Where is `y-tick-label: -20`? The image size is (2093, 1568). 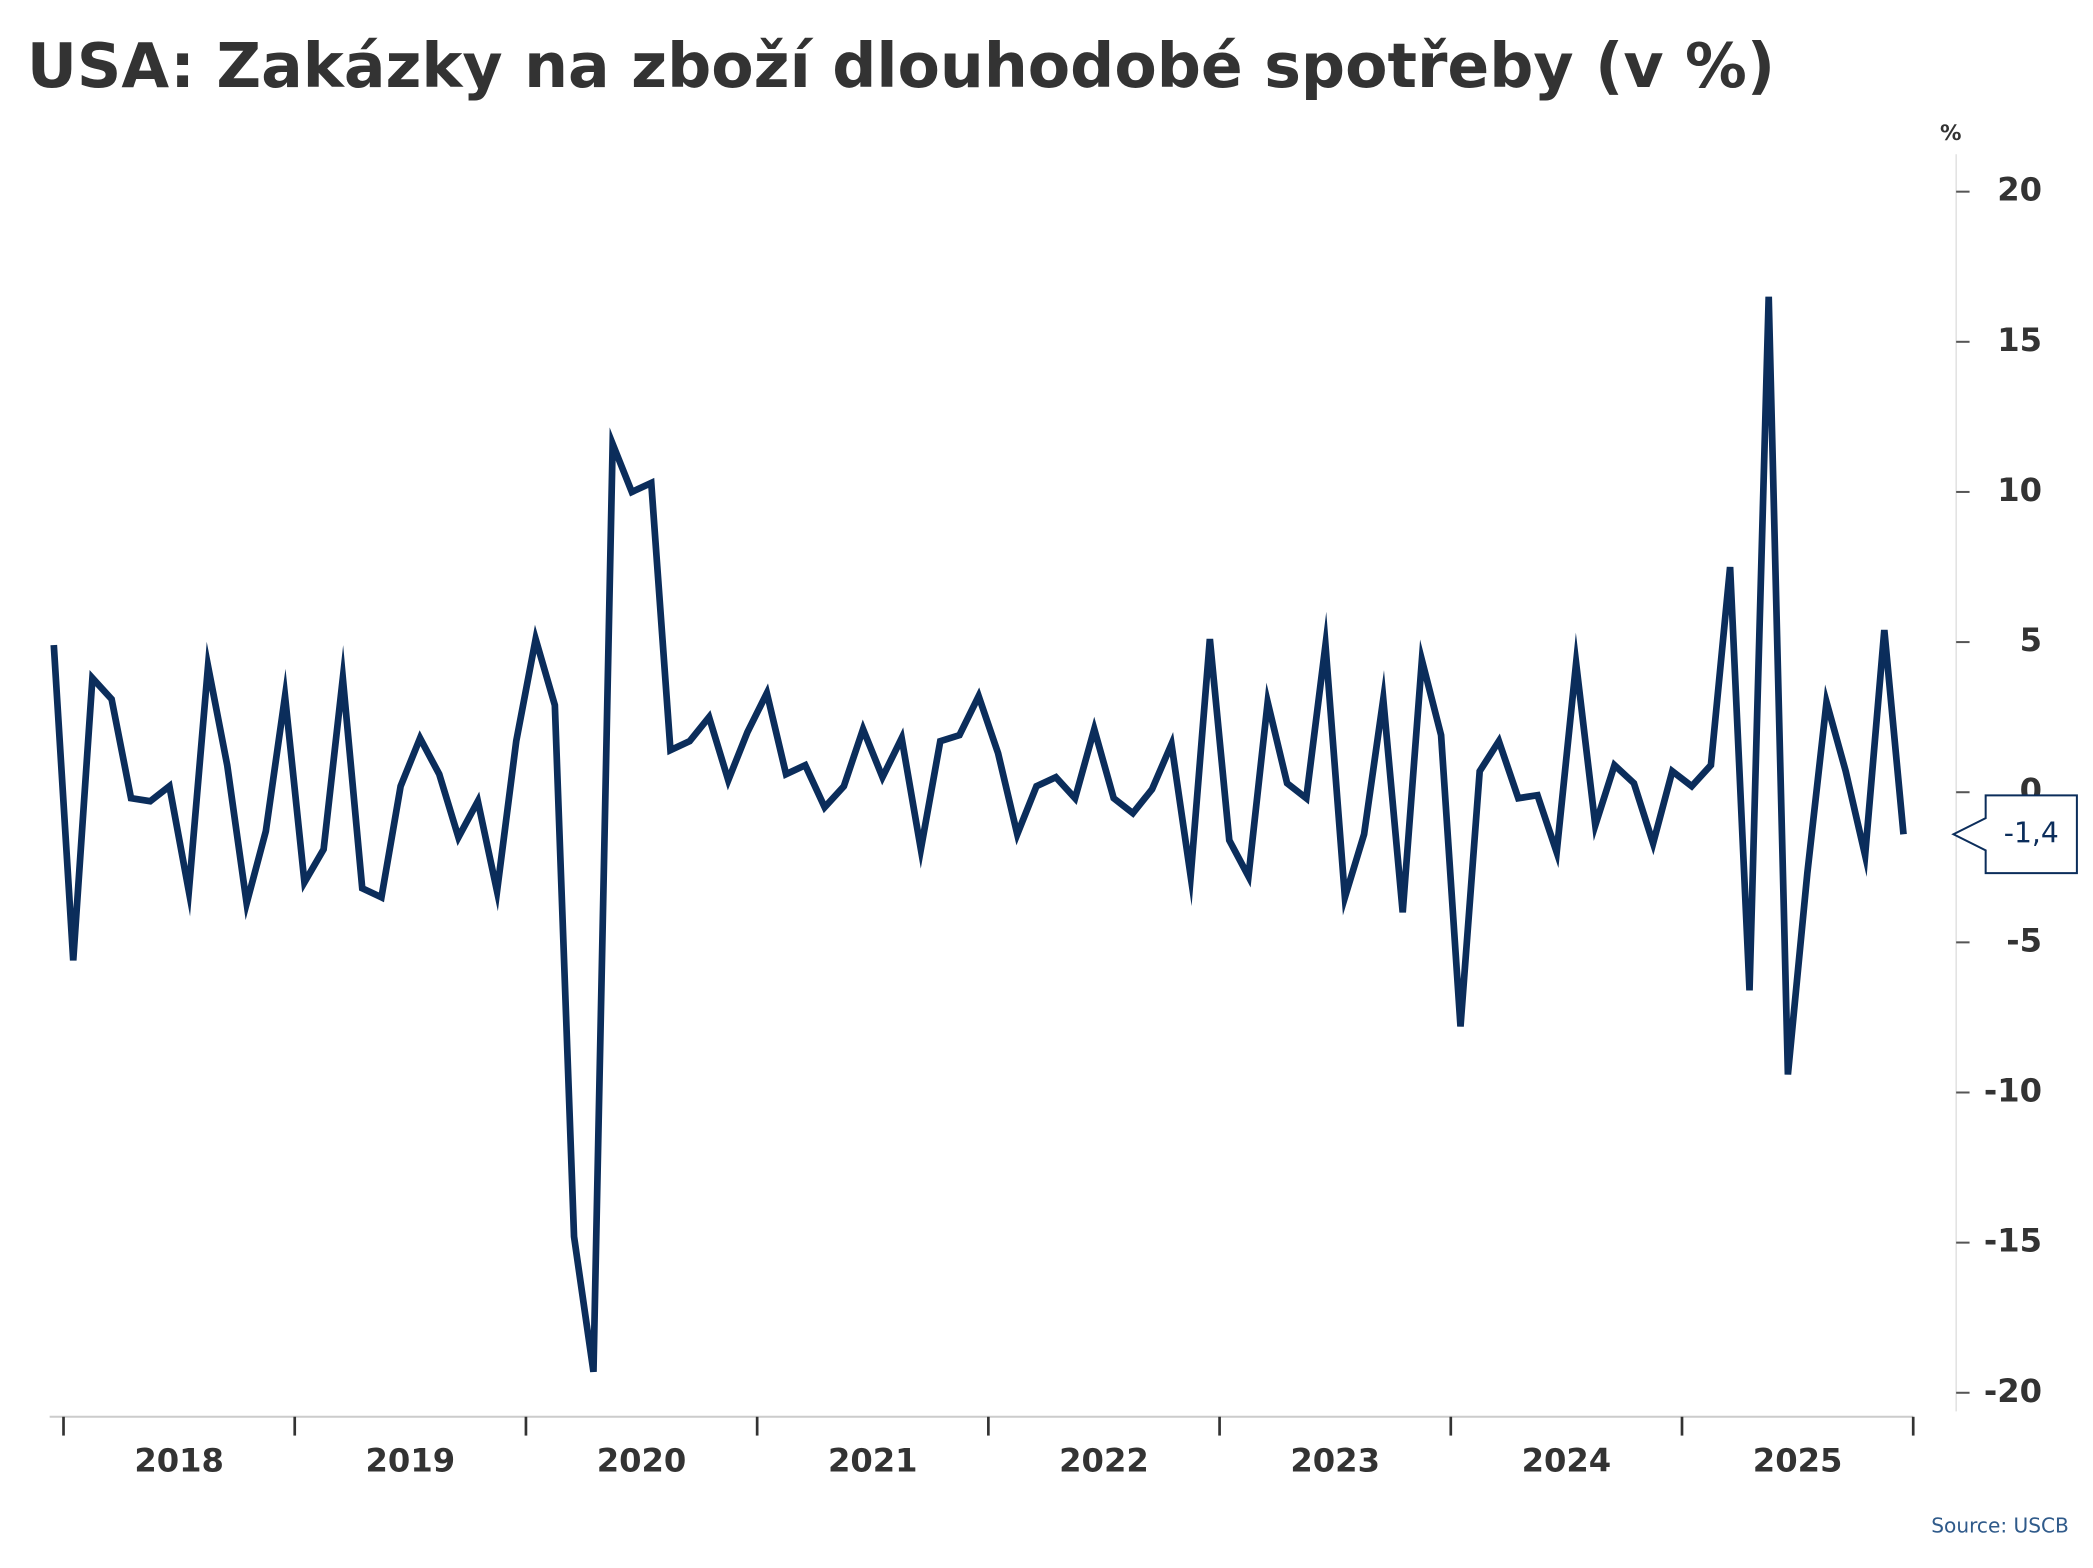 y-tick-label: -20 is located at coordinates (2013, 1391).